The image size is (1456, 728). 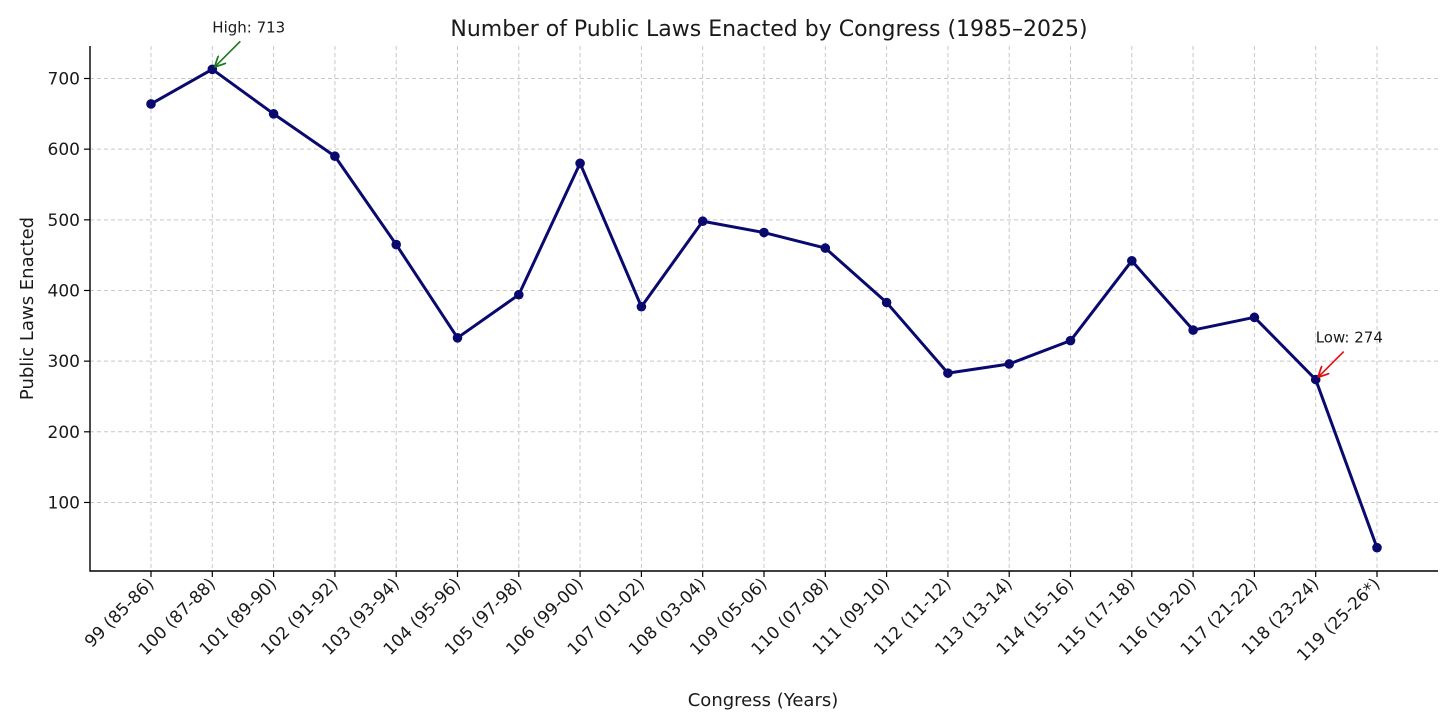 I want to click on y-tick-label: 700, so click(x=64, y=80).